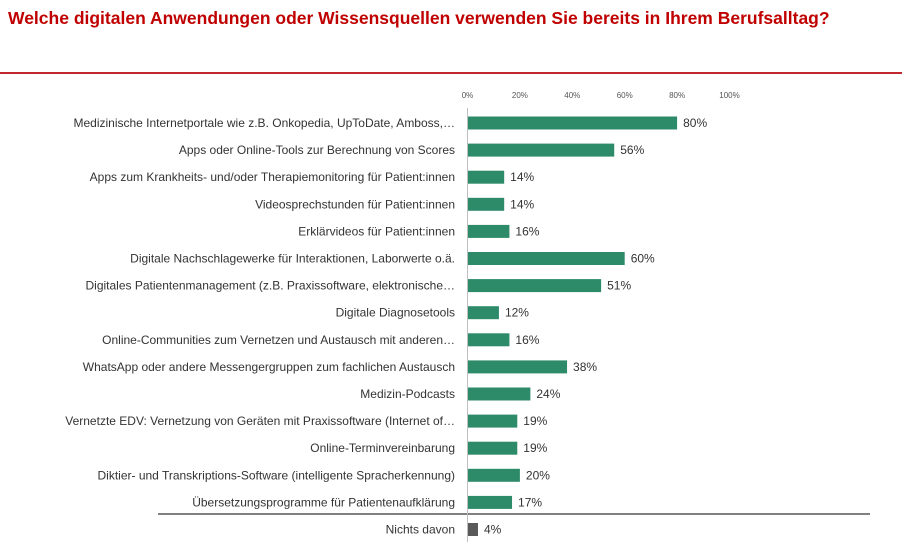  What do you see at coordinates (619, 286) in the screenshot?
I see `data-label: 51%` at bounding box center [619, 286].